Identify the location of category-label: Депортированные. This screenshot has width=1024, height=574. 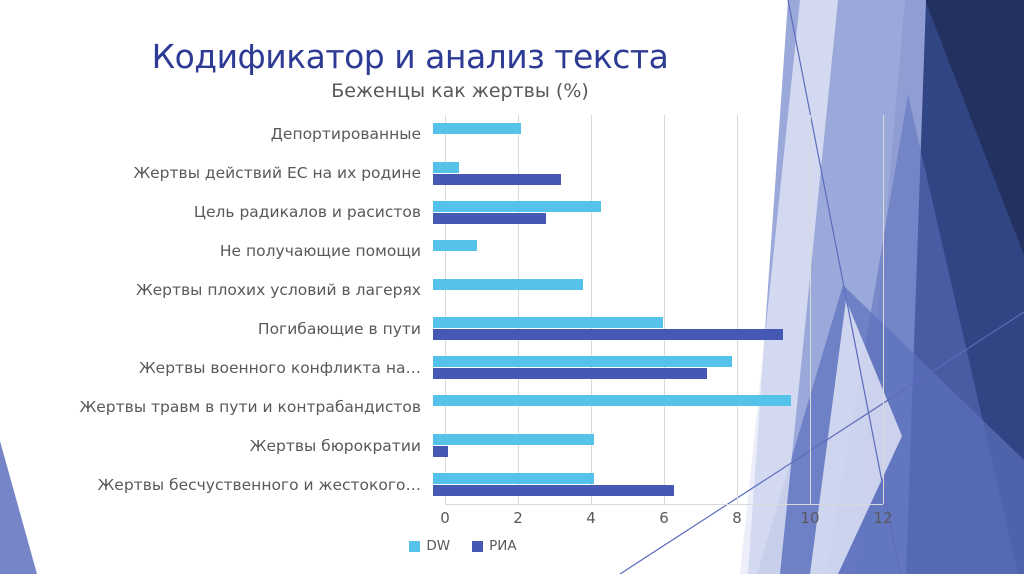
(345, 134).